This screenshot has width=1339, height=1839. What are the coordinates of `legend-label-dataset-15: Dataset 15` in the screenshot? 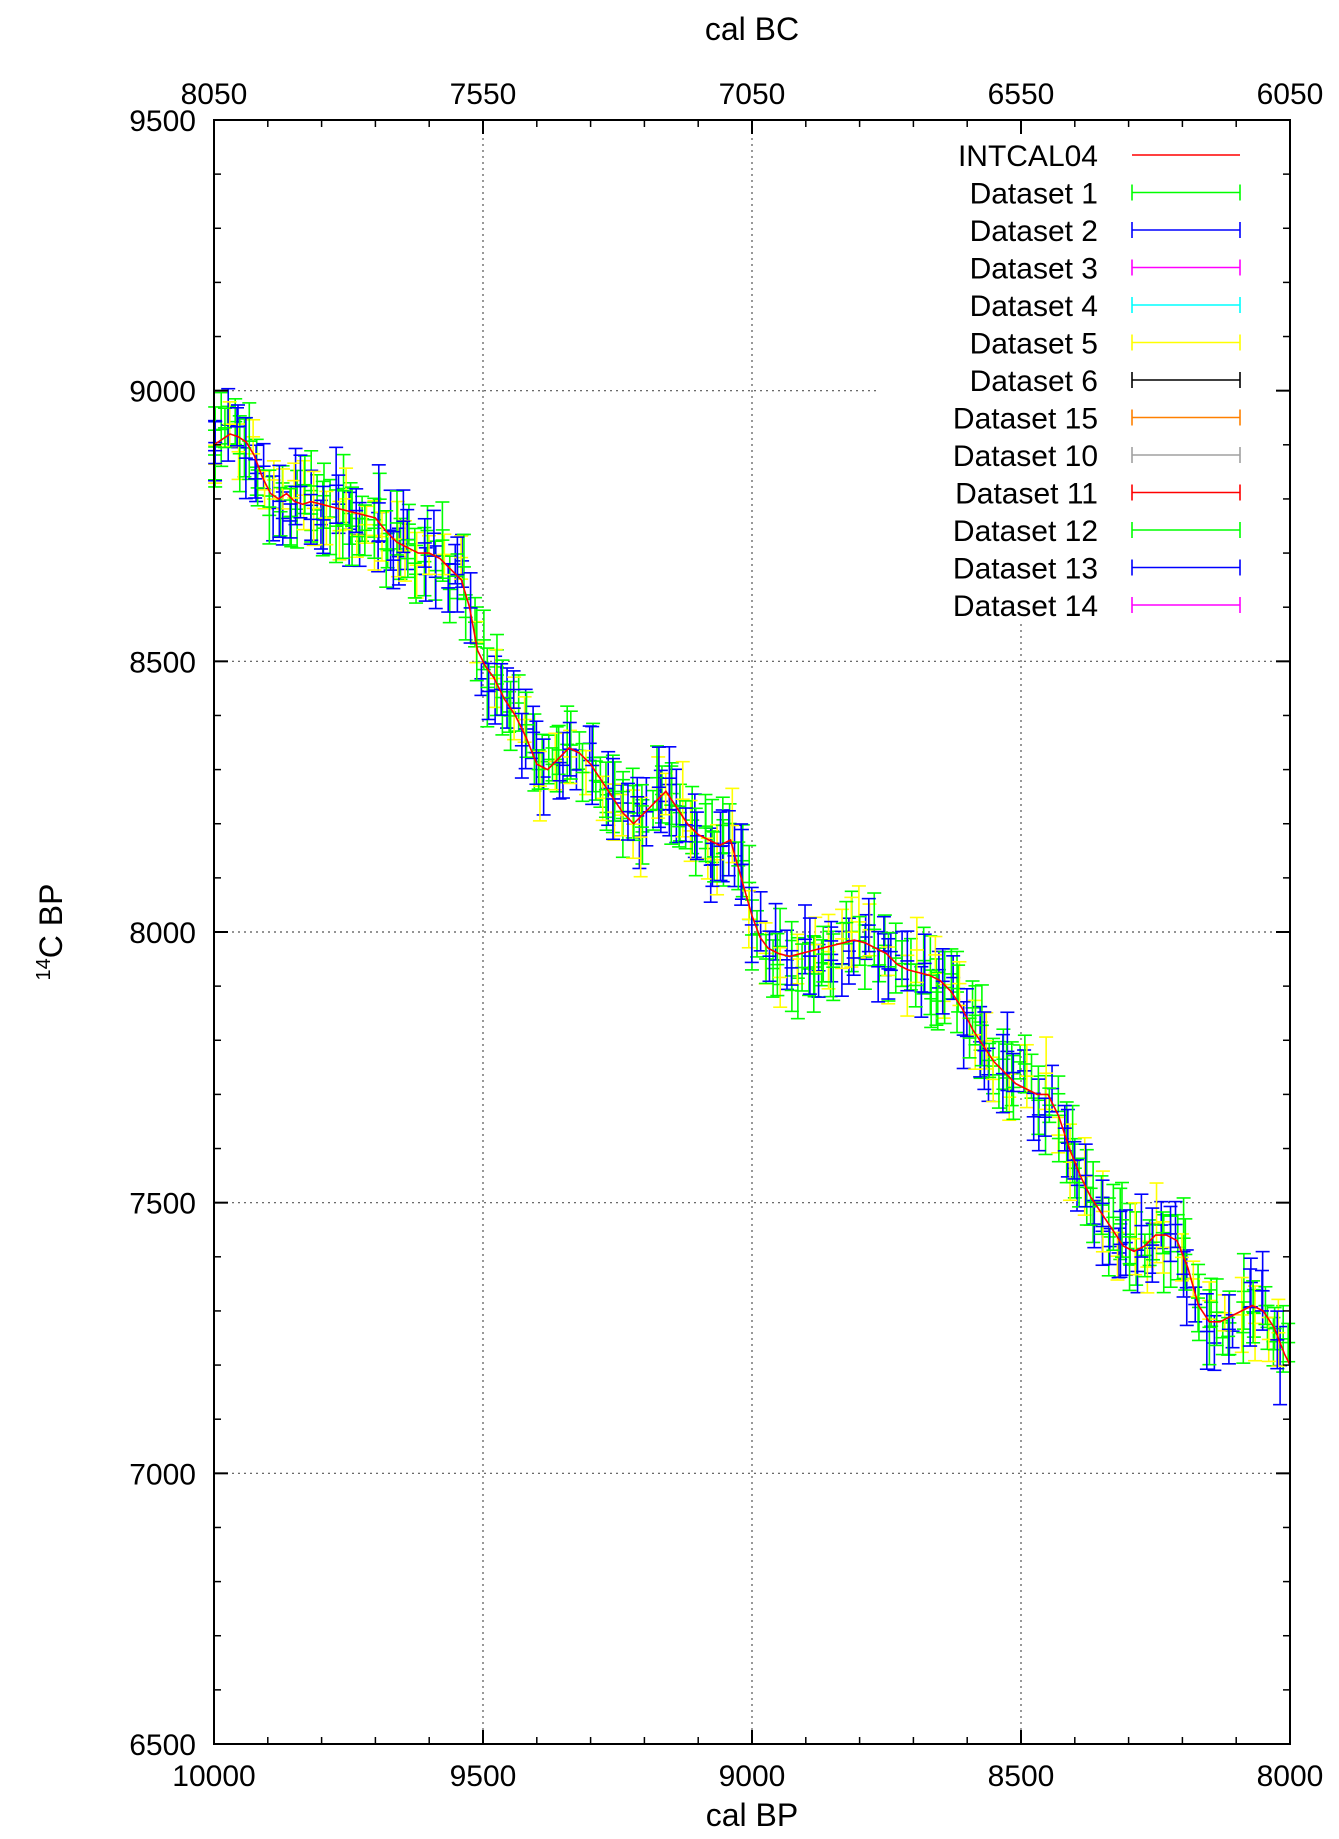 It's located at (1025, 419).